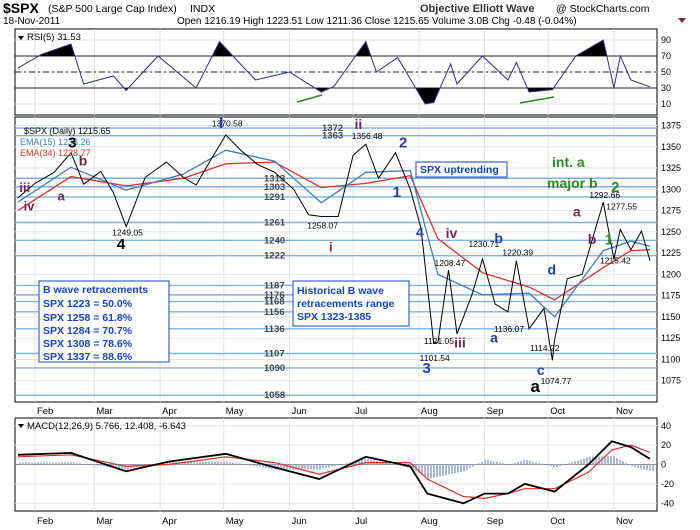  Describe the element at coordinates (460, 343) in the screenshot. I see `wave-label: iii` at that location.